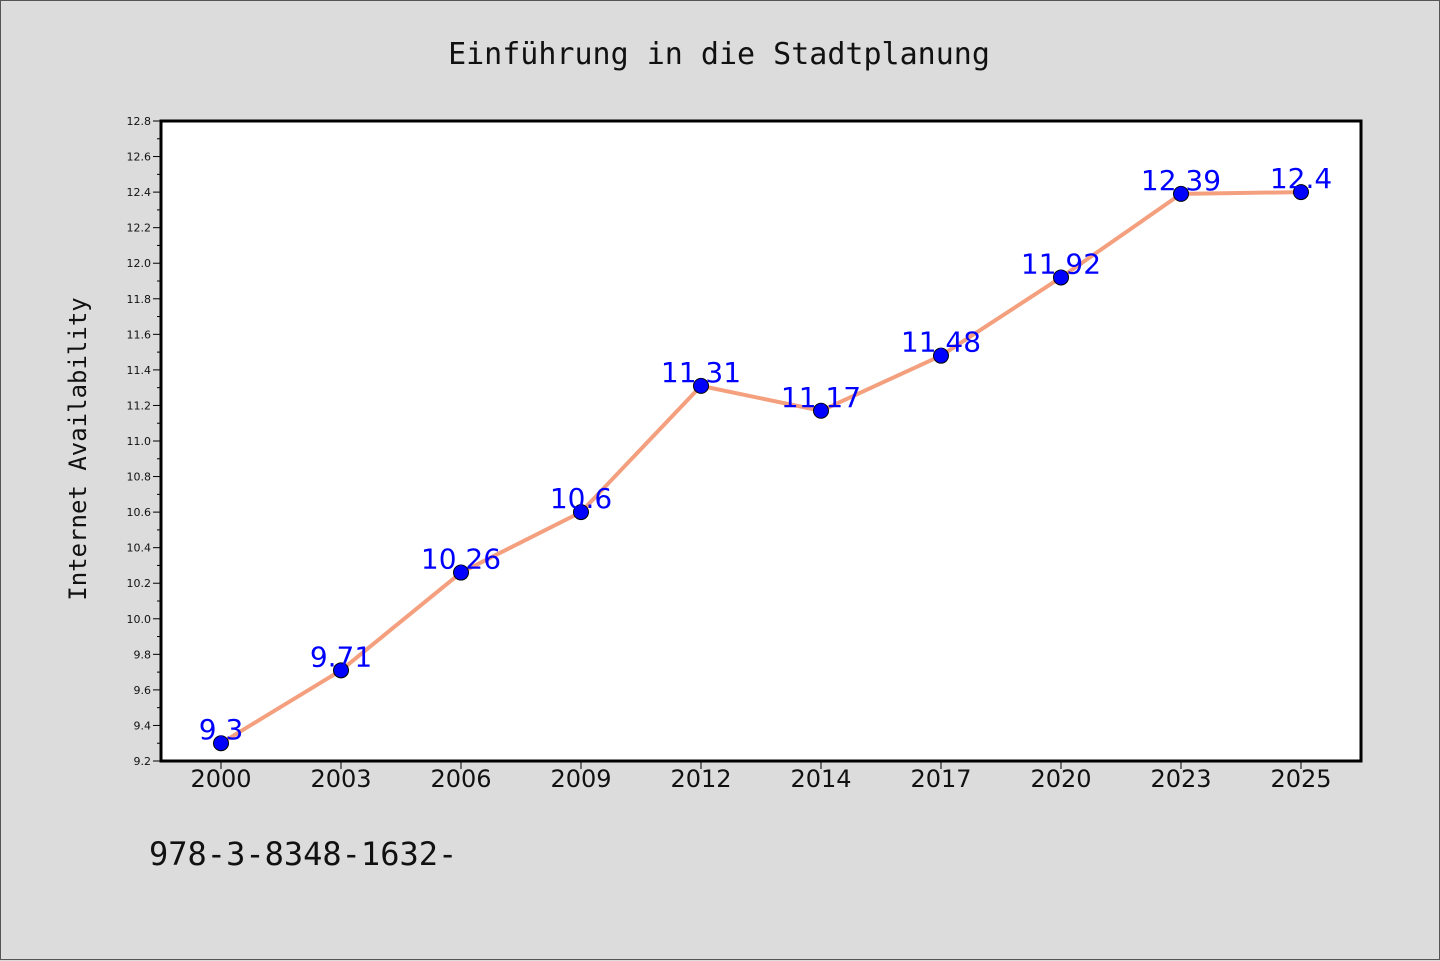 Image resolution: width=1440 pixels, height=961 pixels. Describe the element at coordinates (143, 761) in the screenshot. I see `y-tick-label: 9.2` at that location.